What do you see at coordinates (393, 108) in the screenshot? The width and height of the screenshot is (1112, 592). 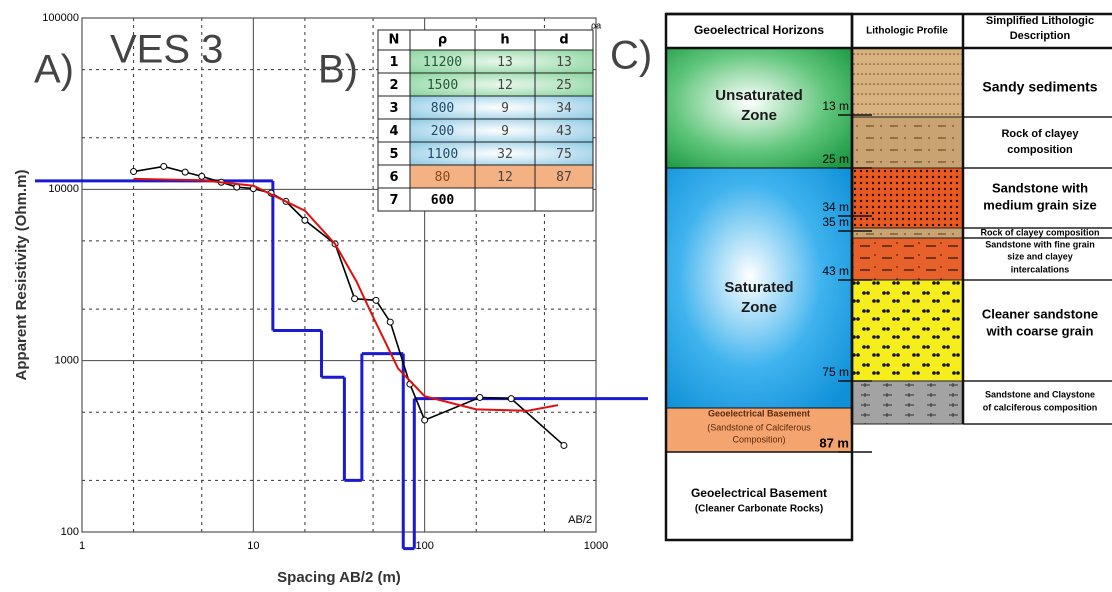 I see `table-cell: 3` at bounding box center [393, 108].